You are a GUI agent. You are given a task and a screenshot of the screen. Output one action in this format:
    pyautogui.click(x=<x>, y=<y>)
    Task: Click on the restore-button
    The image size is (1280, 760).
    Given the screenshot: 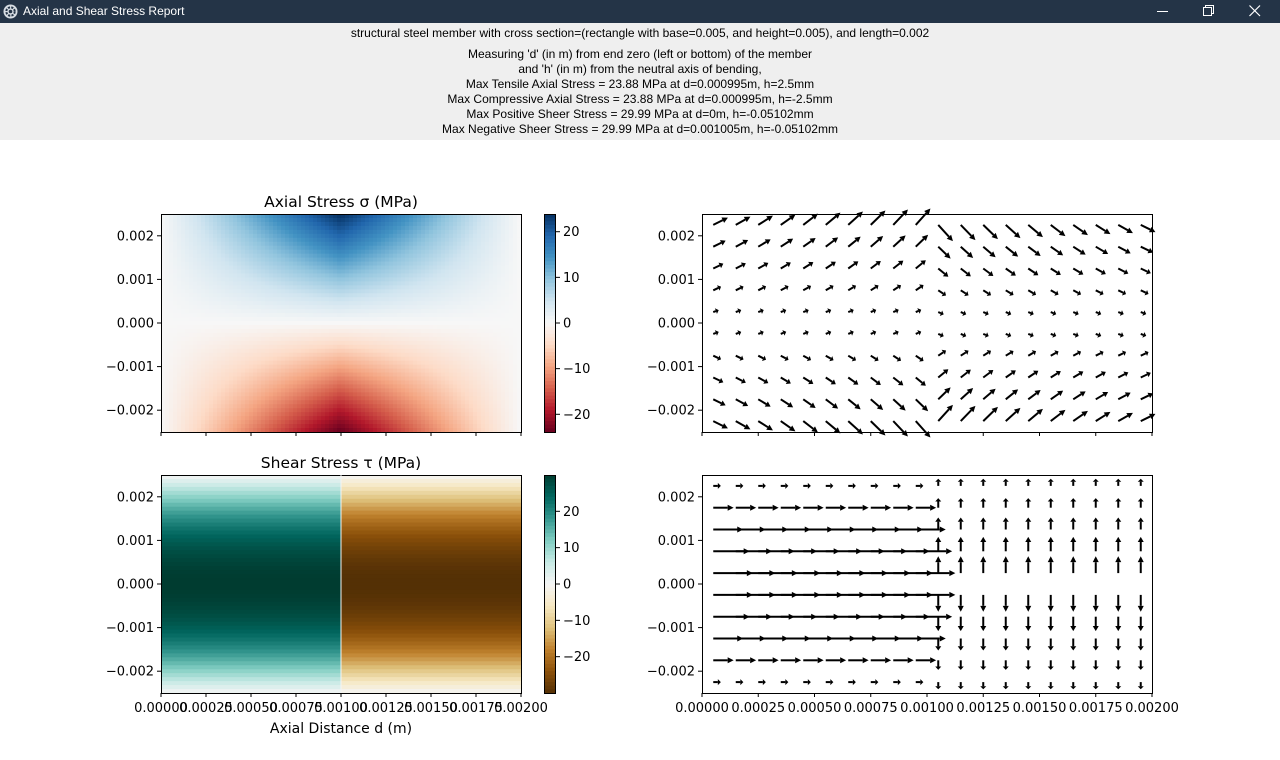 What is the action you would take?
    pyautogui.click(x=1209, y=11)
    